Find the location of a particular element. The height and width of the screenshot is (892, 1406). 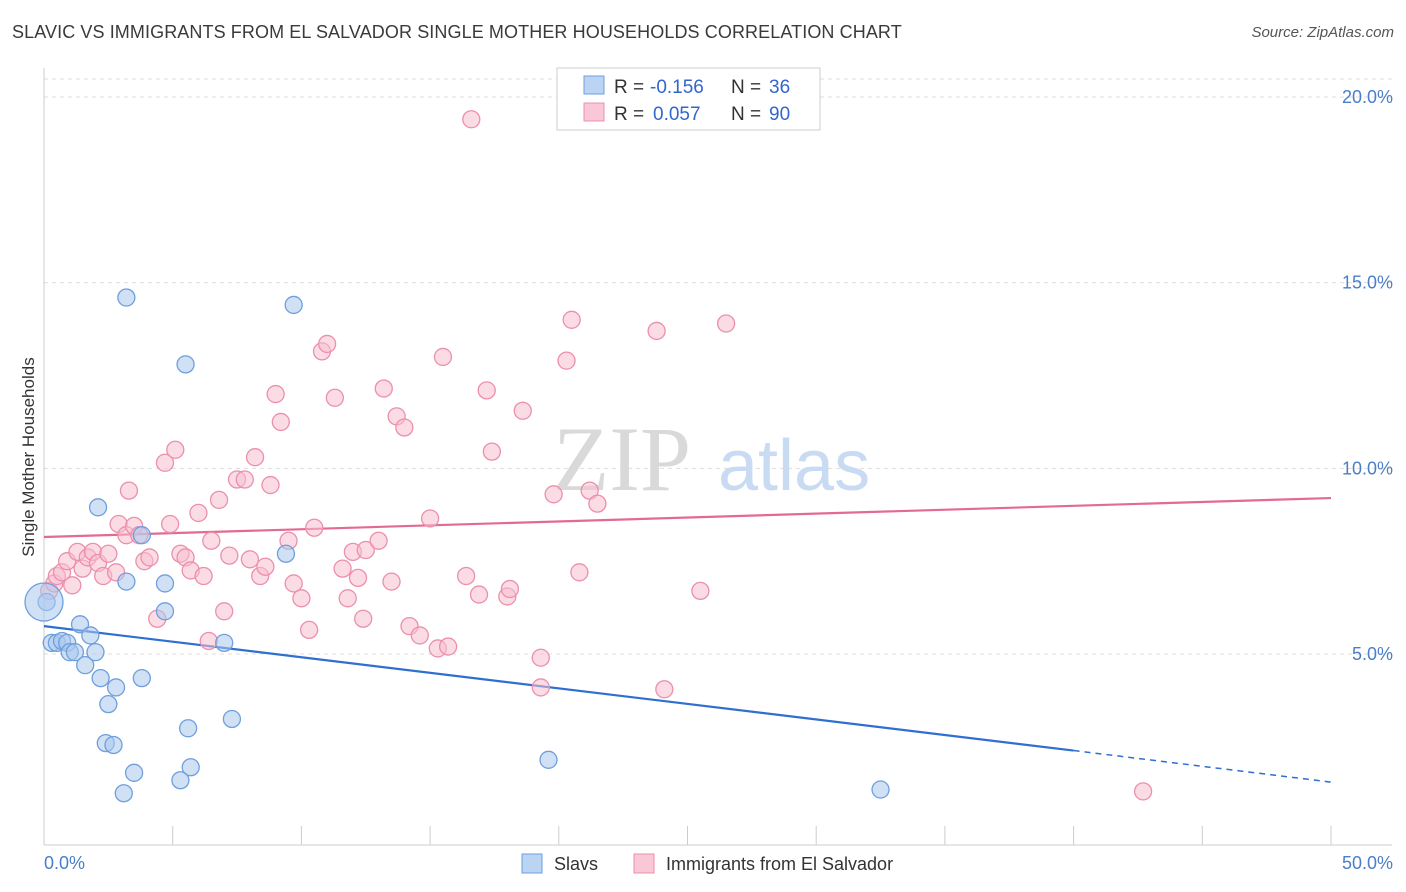

y-axis-title: Single Mother Households is located at coordinates (28, 456).